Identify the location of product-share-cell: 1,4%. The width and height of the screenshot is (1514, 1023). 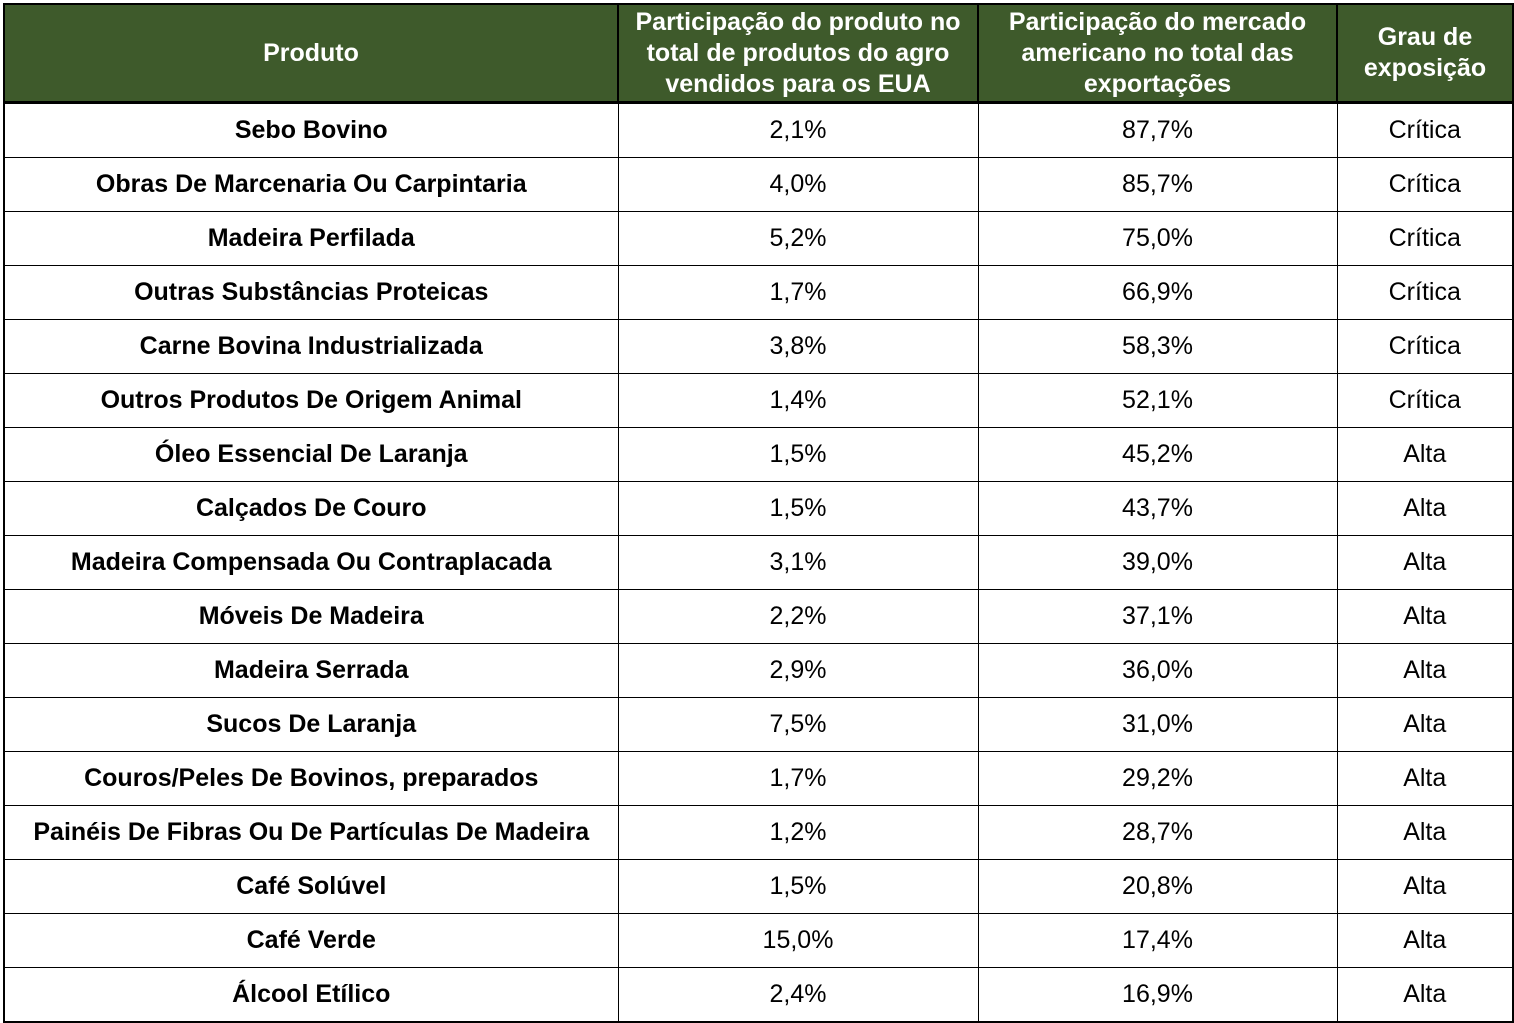
(798, 400).